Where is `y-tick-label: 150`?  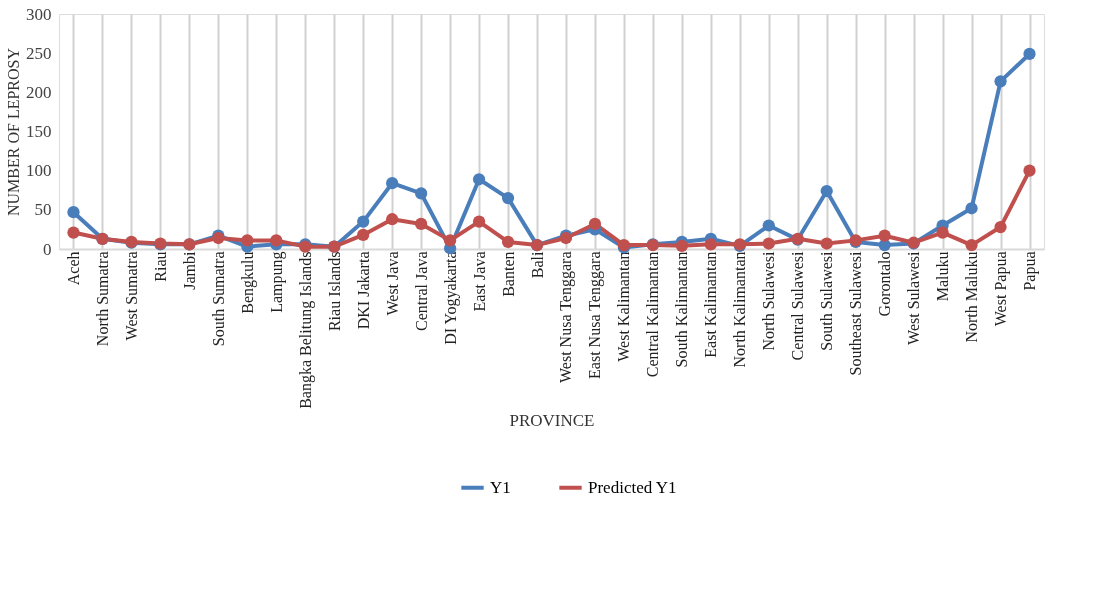 y-tick-label: 150 is located at coordinates (39, 131).